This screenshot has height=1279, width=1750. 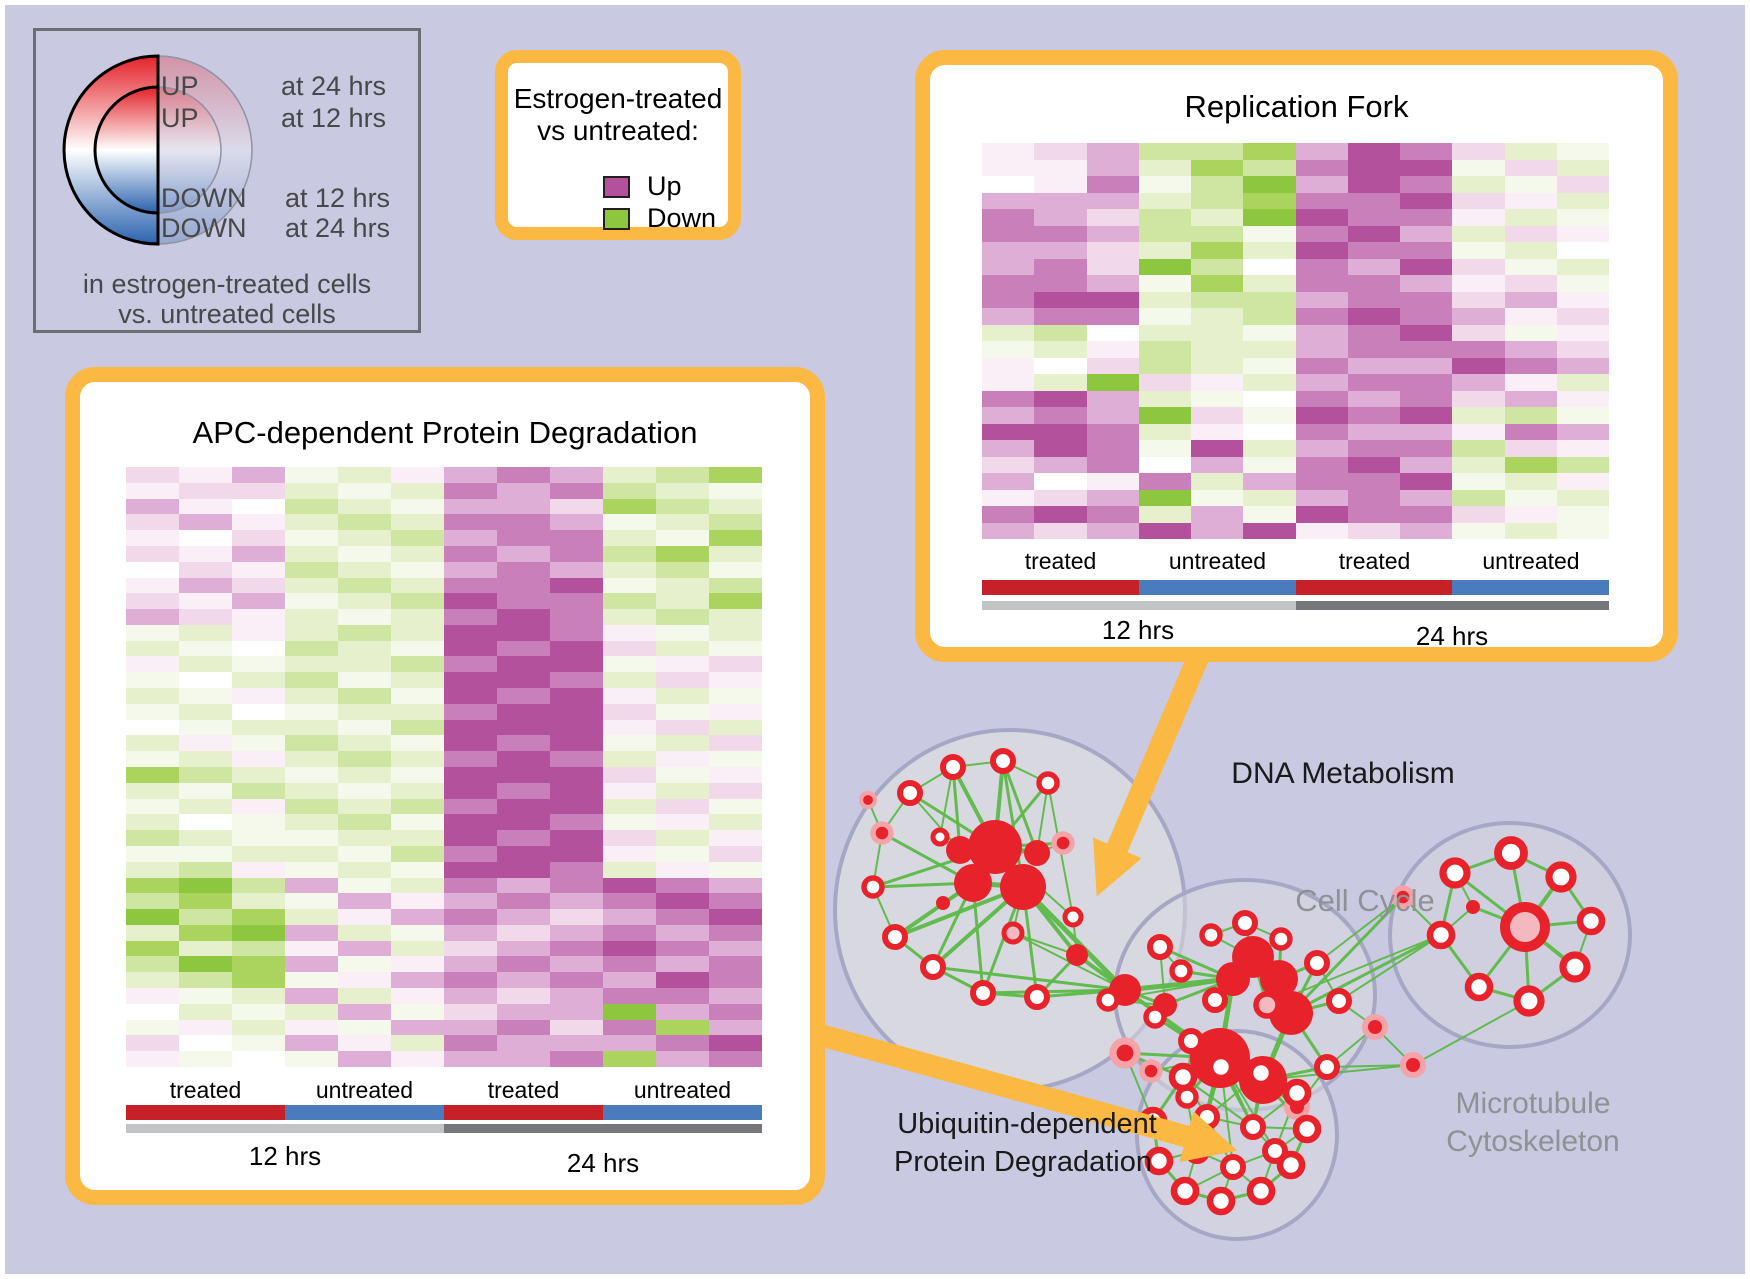 What do you see at coordinates (1125, 1053) in the screenshot?
I see `network-node-pink-center` at bounding box center [1125, 1053].